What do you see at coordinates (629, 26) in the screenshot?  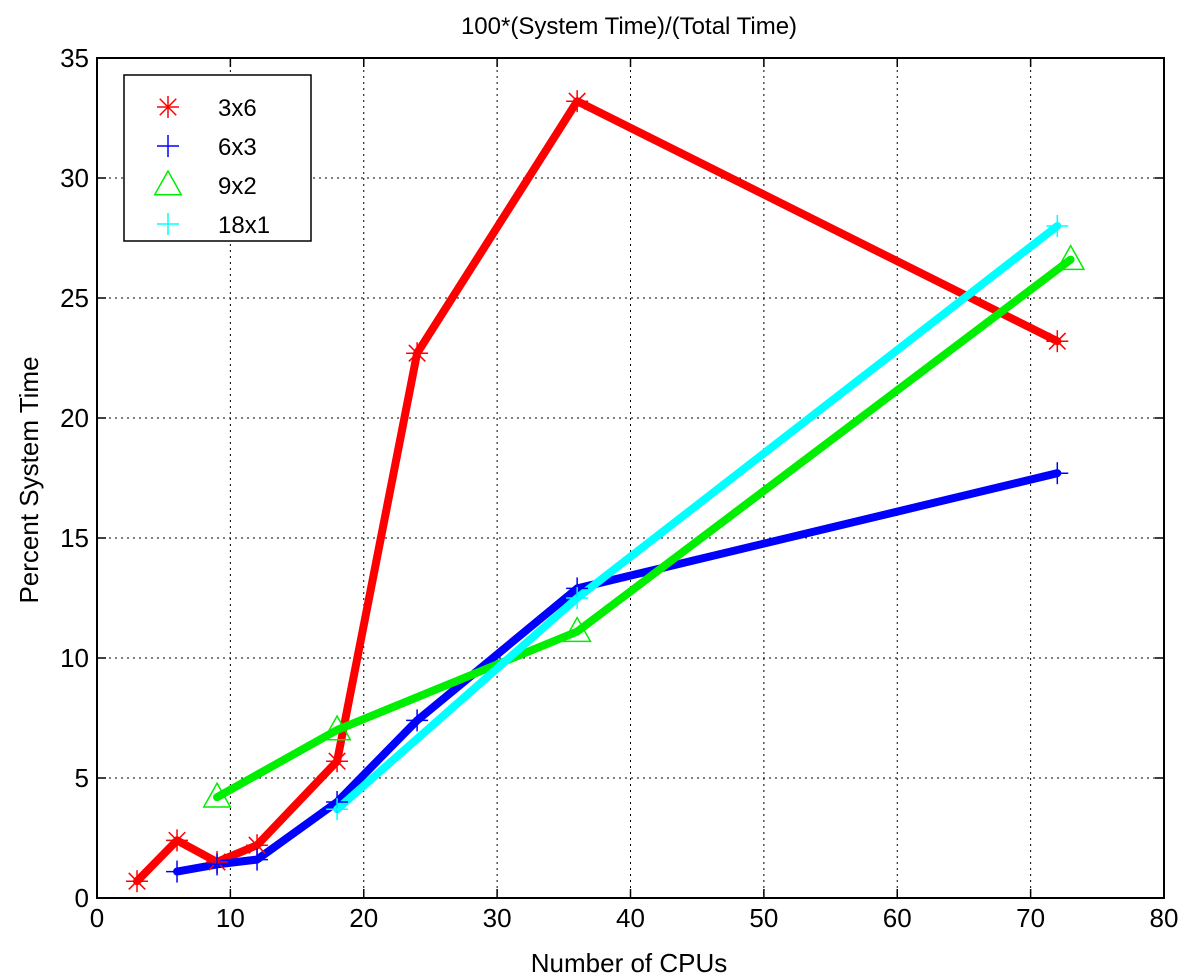 I see `chart-title: 100*(System Time)/(Total Time)` at bounding box center [629, 26].